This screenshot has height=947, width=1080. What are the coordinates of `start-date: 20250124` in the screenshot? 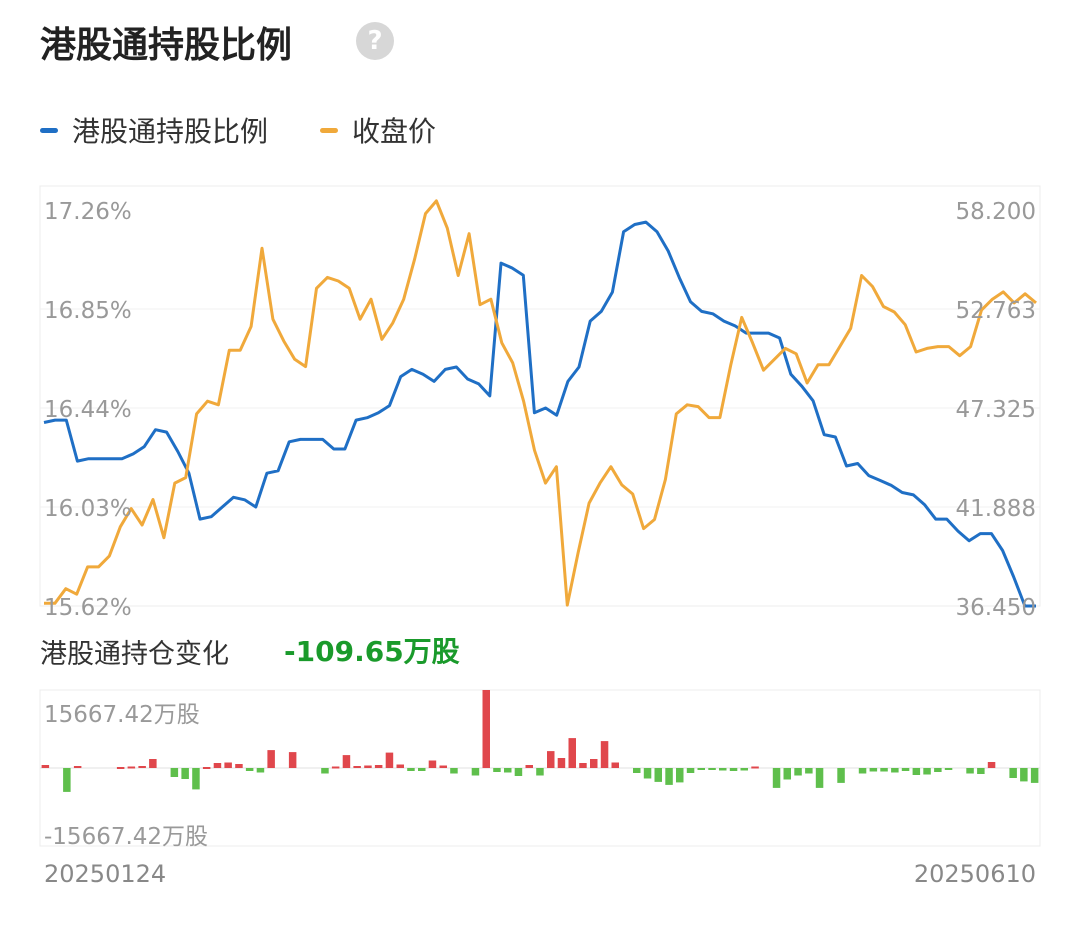 It's located at (105, 874).